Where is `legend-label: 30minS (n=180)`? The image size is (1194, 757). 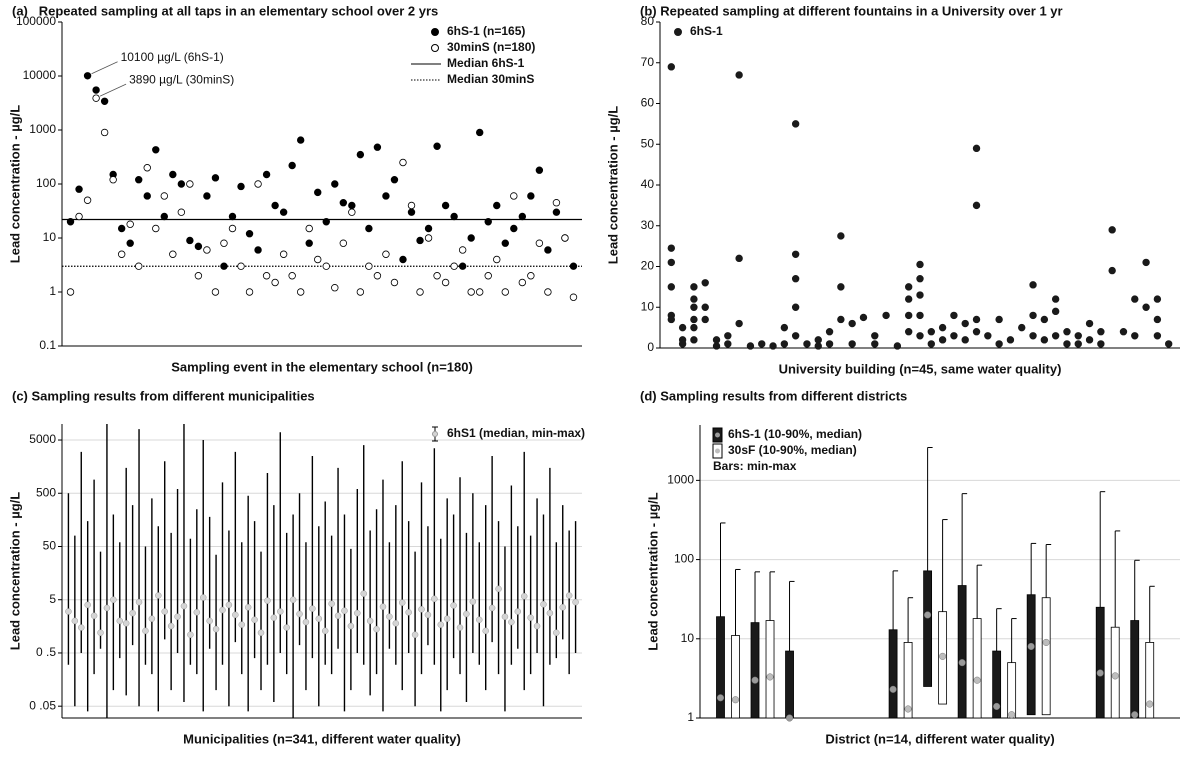
legend-label: 30minS (n=180) is located at coordinates (491, 47).